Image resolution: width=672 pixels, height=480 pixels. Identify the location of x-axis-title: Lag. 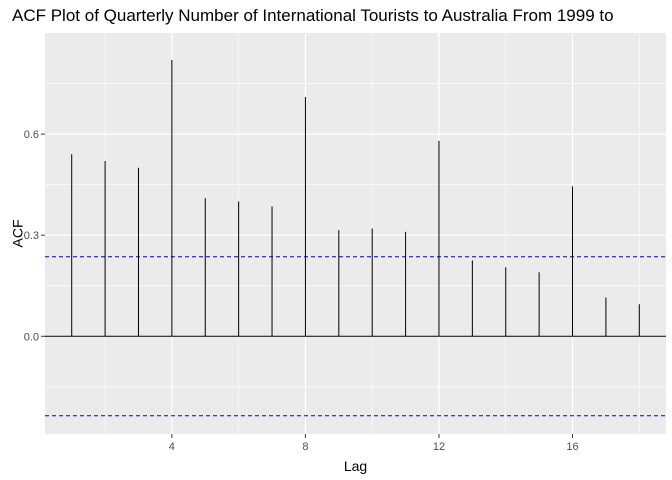
(355, 466).